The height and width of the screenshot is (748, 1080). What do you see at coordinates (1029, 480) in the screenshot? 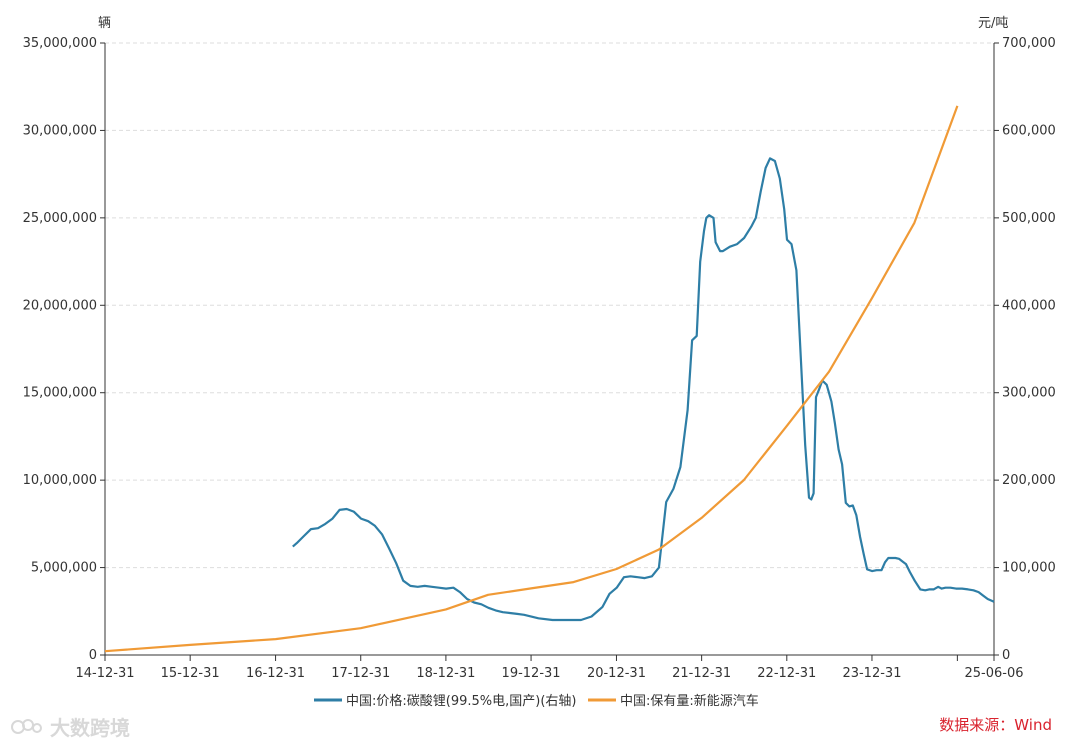
I see `right-tick-label: 200,000` at bounding box center [1029, 480].